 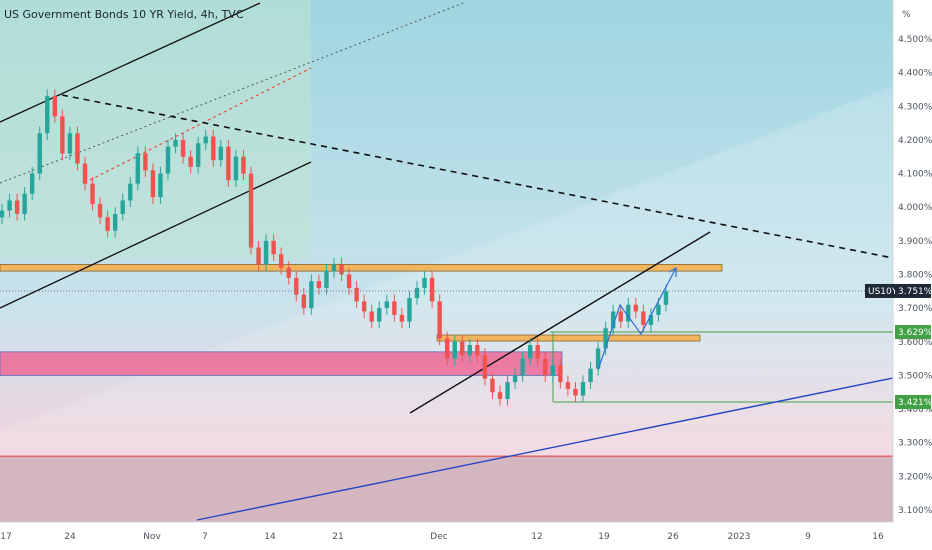 What do you see at coordinates (915, 309) in the screenshot?
I see `y-tick-label: 3.700%` at bounding box center [915, 309].